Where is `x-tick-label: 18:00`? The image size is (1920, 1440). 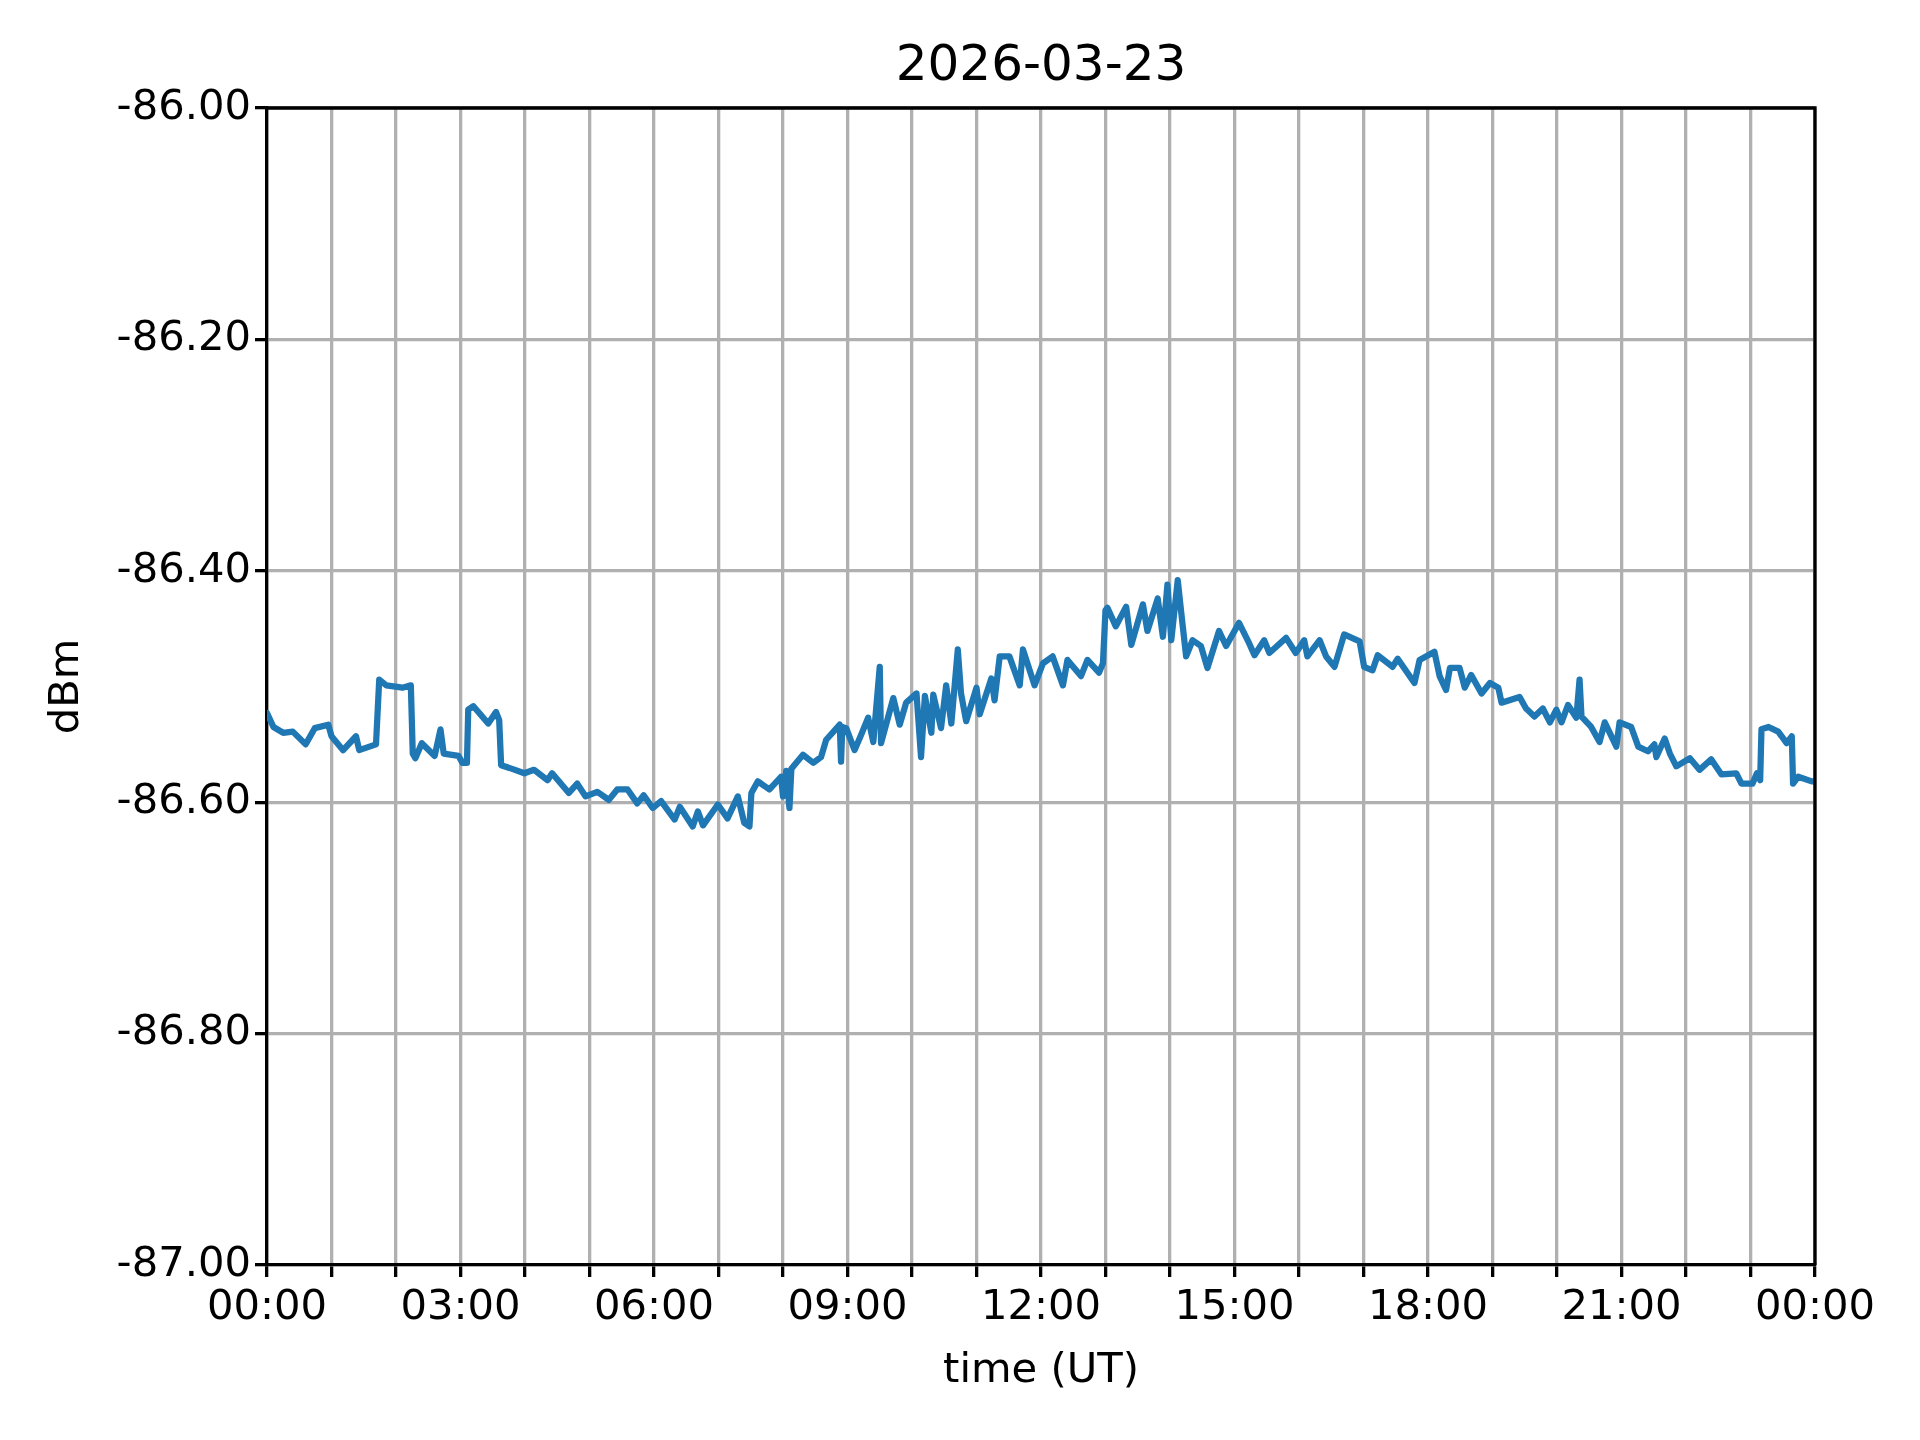 x-tick-label: 18:00 is located at coordinates (1428, 1304).